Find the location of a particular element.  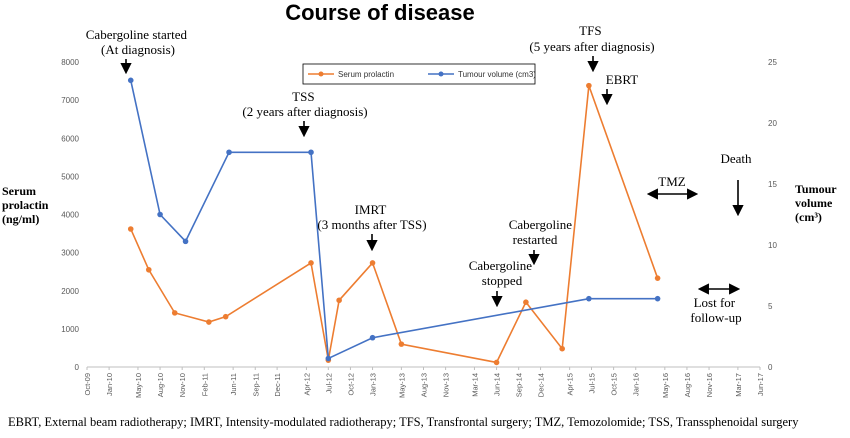

left-axis-tick-label: 1000 is located at coordinates (70, 329).